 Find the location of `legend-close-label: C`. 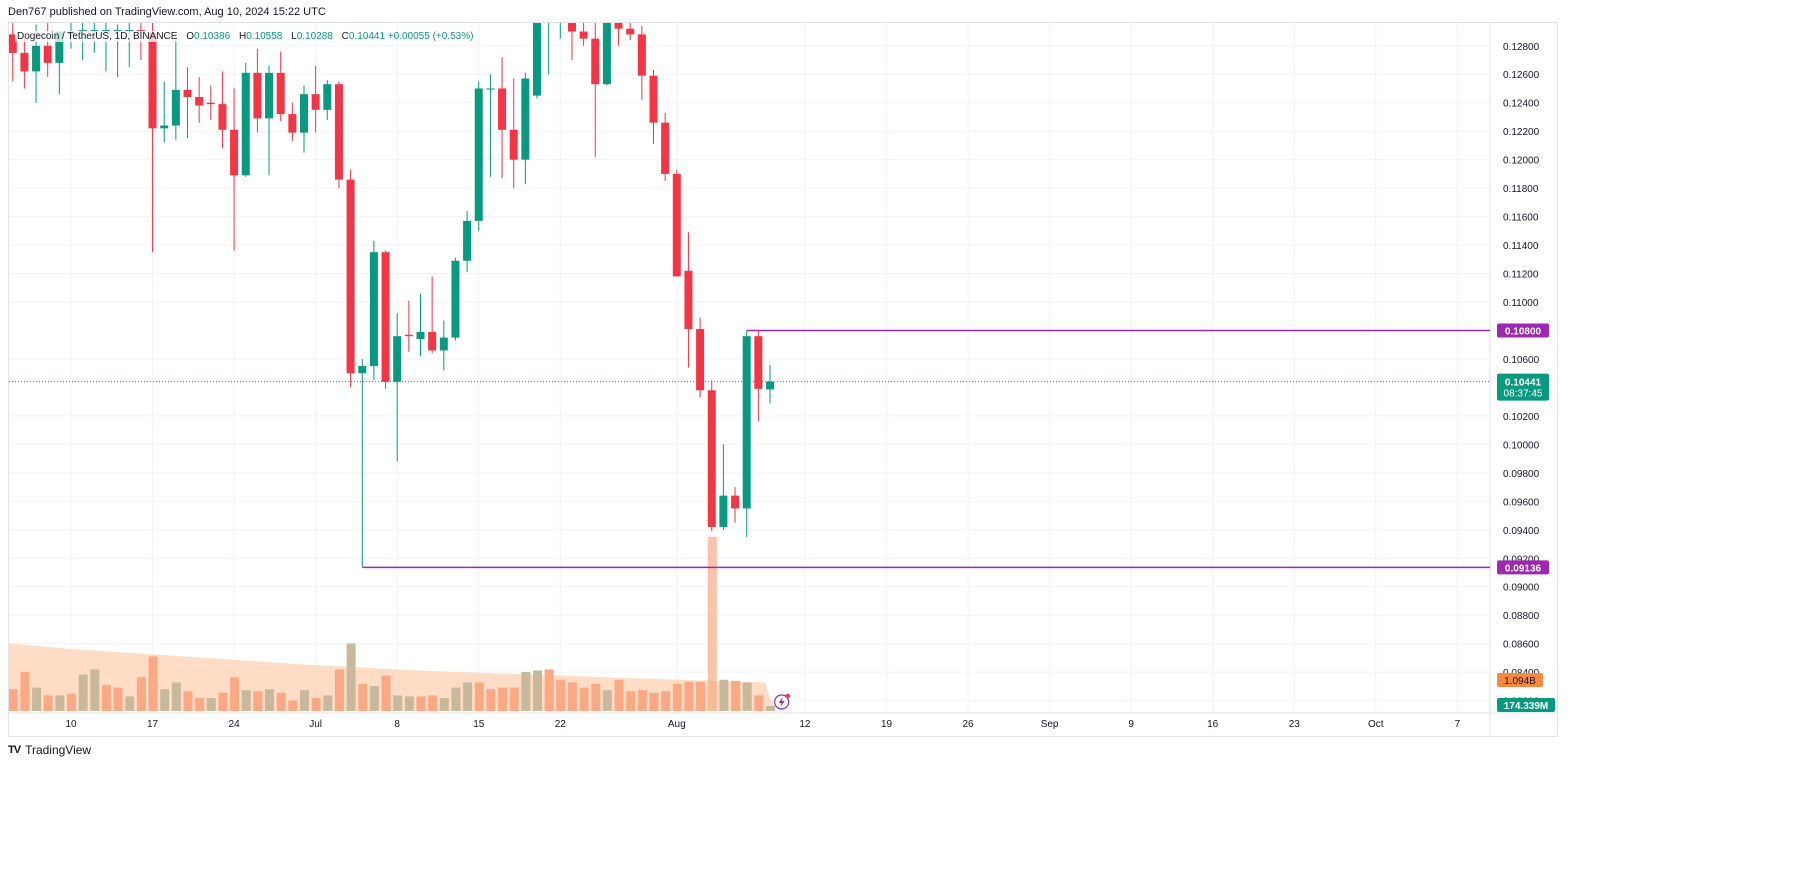

legend-close-label: C is located at coordinates (345, 36).